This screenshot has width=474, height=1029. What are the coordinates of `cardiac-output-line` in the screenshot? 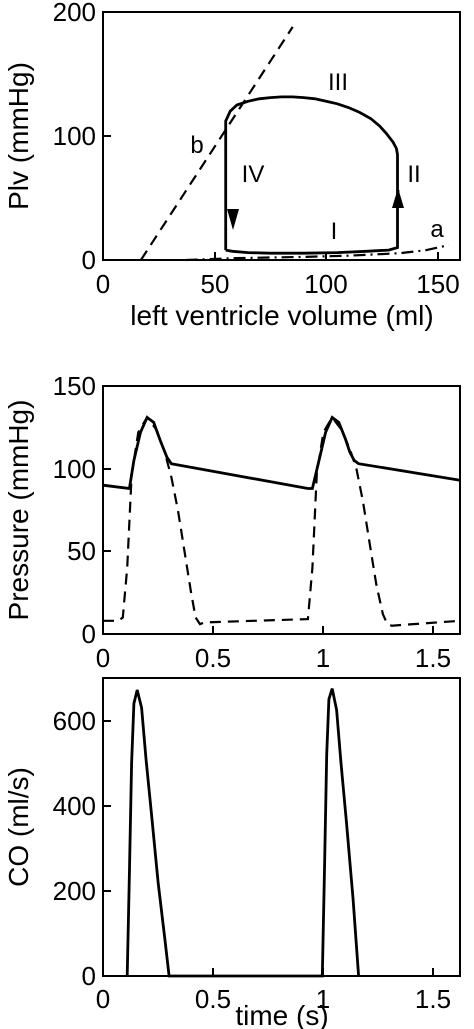 It's located at (242, 833).